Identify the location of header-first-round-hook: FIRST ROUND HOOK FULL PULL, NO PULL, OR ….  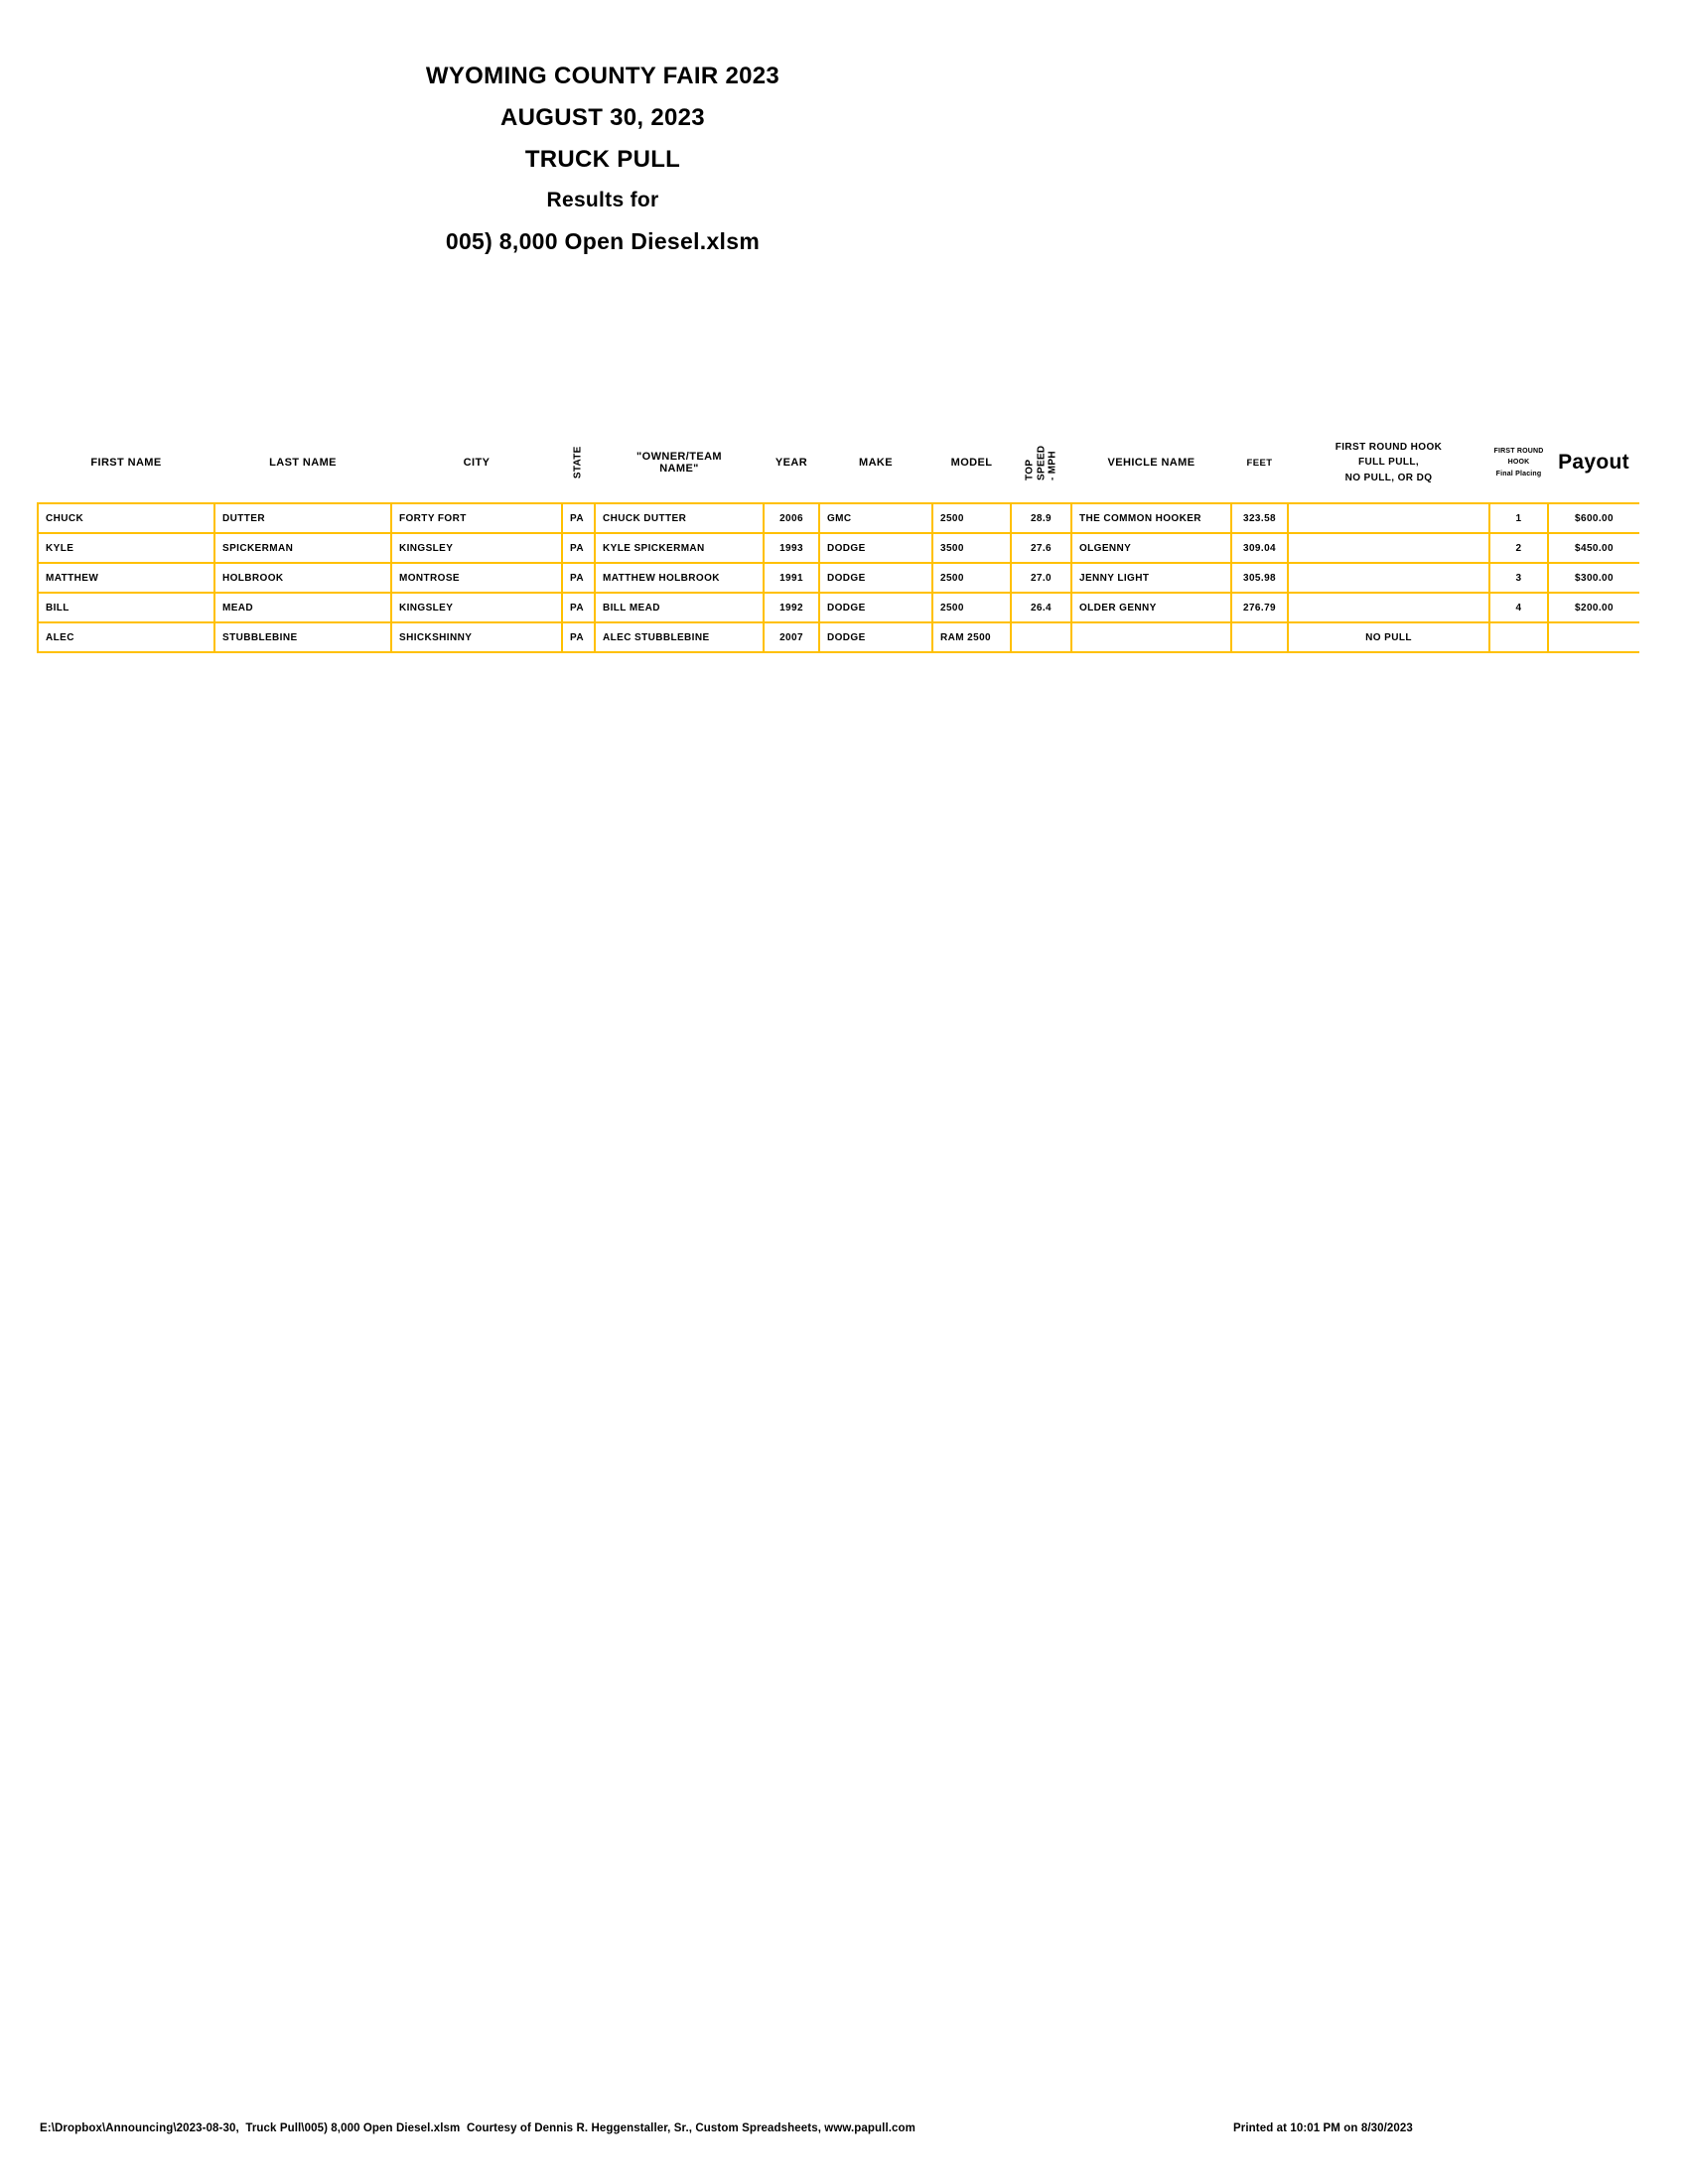
(1389, 462).